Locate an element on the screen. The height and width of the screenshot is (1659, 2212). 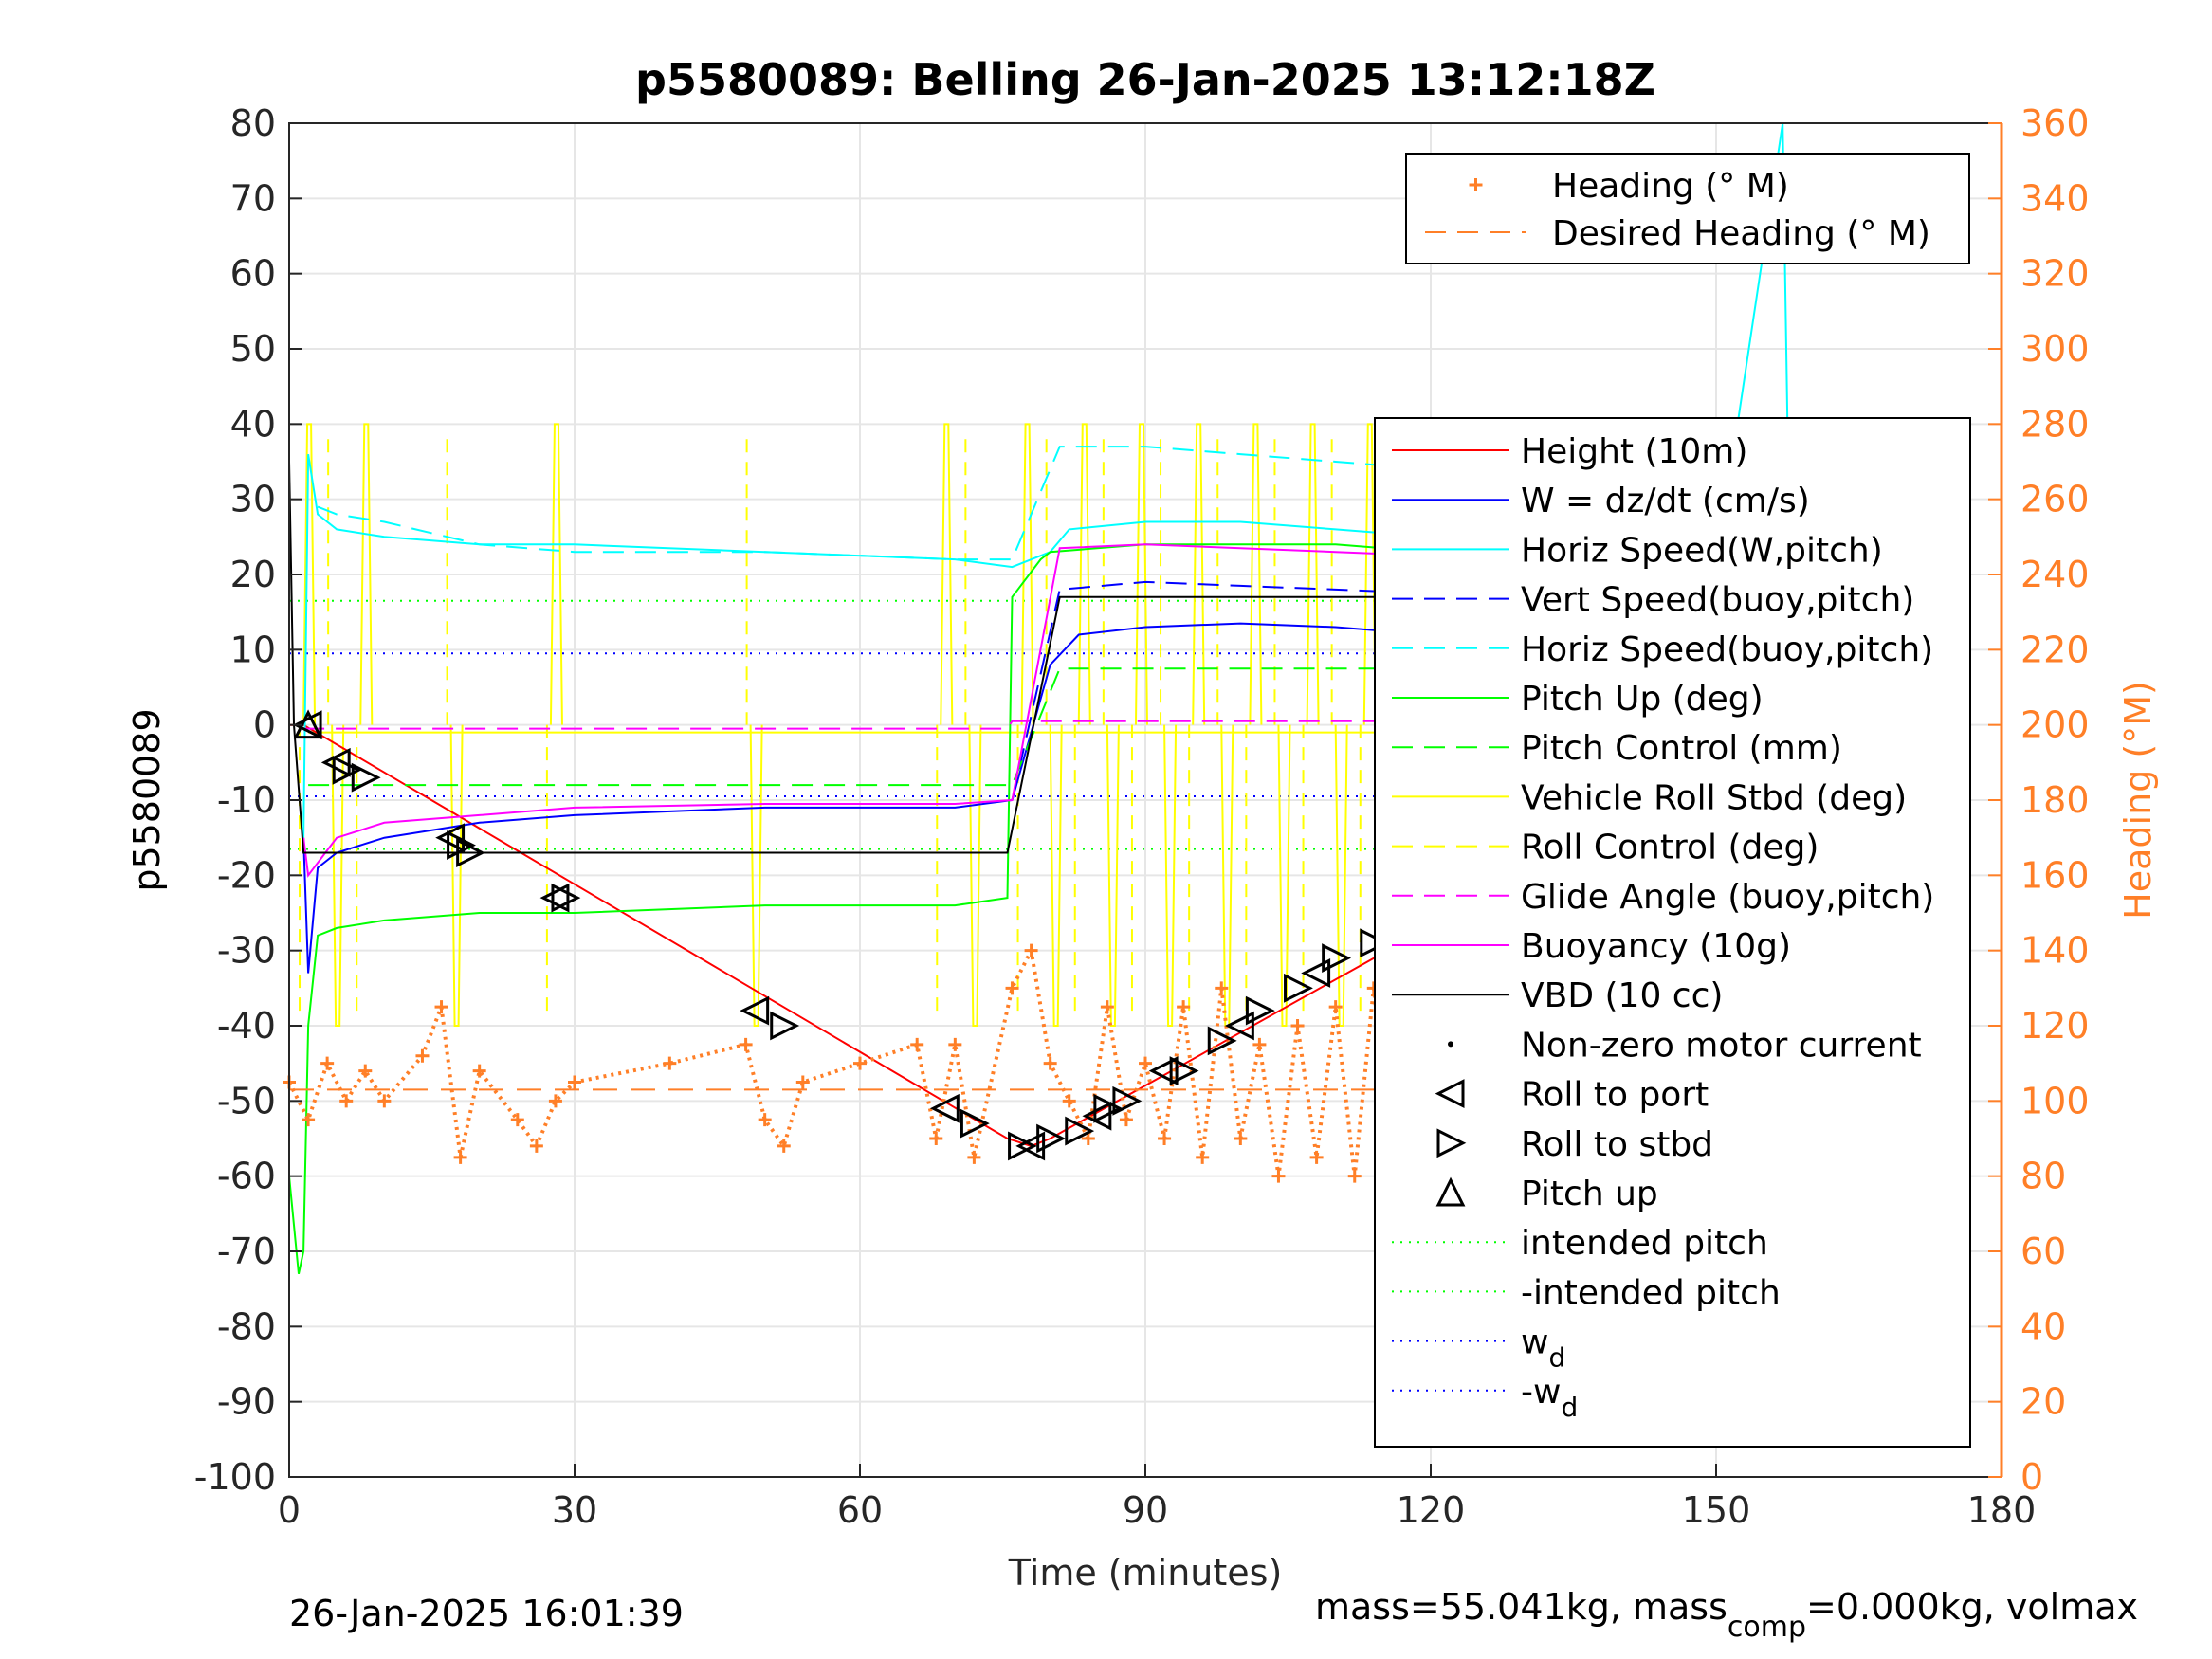
legend-main-label: Height (10m) is located at coordinates (1634, 451).